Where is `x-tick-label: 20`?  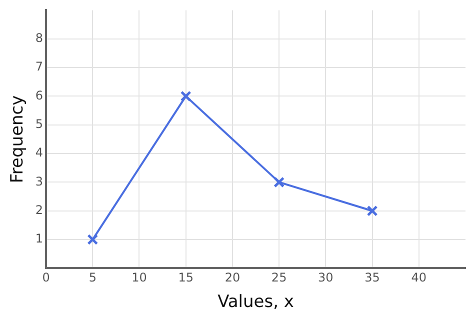
x-tick-label: 20 is located at coordinates (232, 277).